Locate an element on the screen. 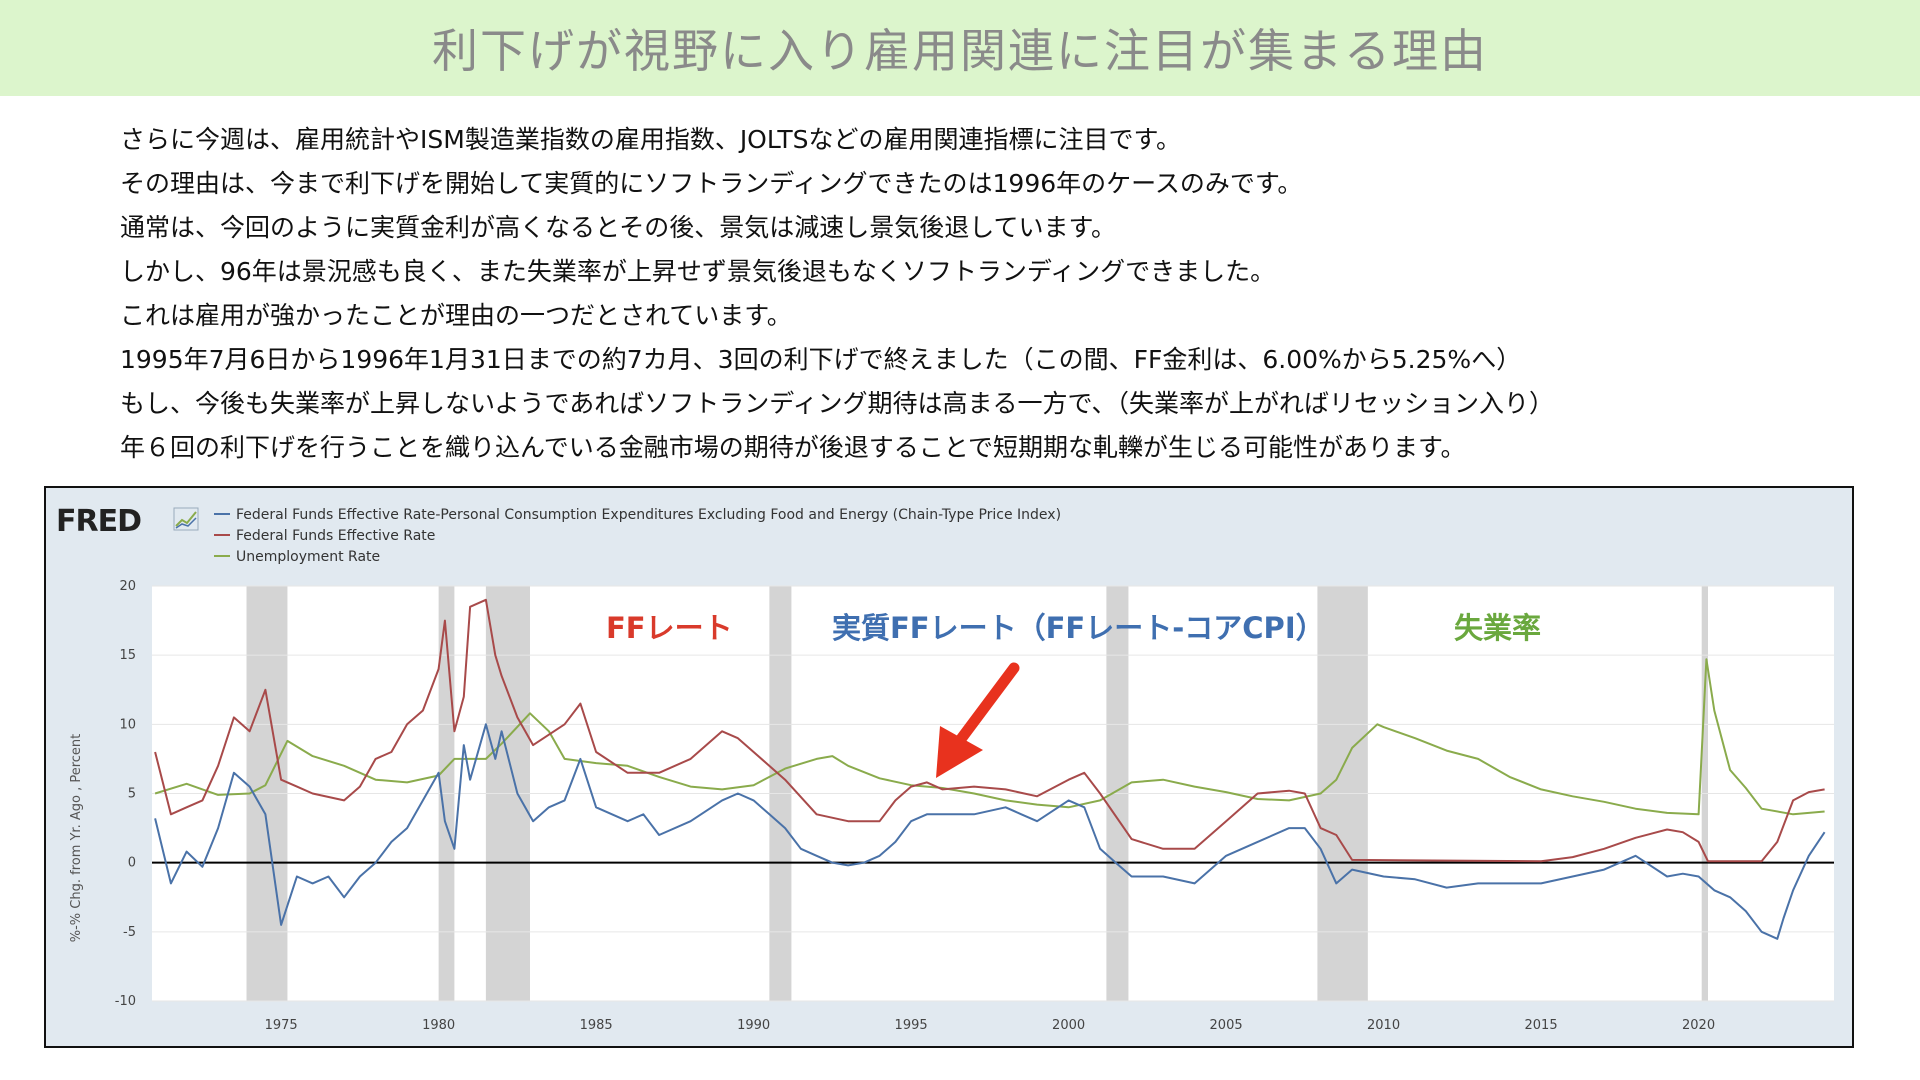 This screenshot has width=1920, height=1080. fred-logo-icon is located at coordinates (186, 519).